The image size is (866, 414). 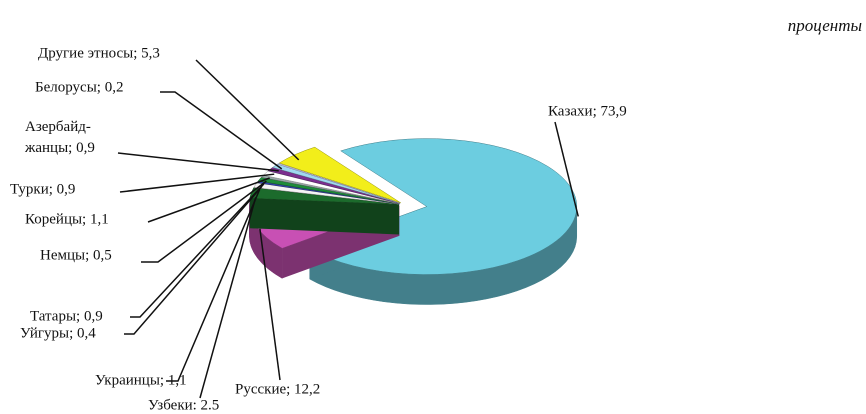 I want to click on data-label: Казахи; 73,9, so click(x=587, y=111).